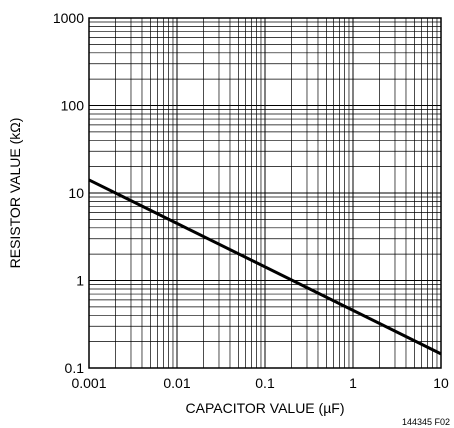  Describe the element at coordinates (15, 193) in the screenshot. I see `y-axis-title: RESISTOR VALUE (kΩ)` at that location.